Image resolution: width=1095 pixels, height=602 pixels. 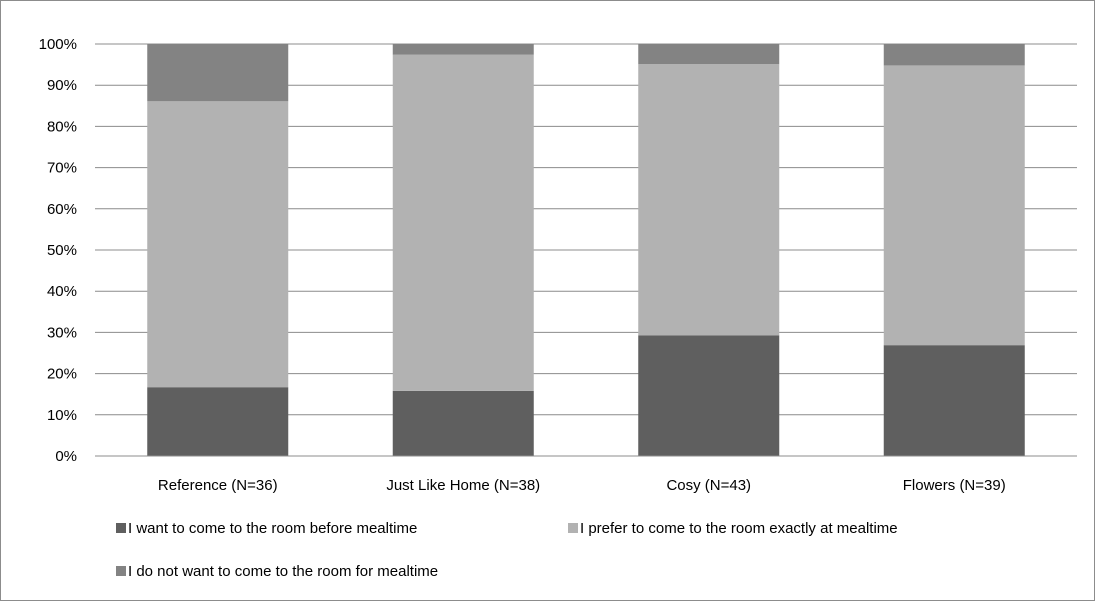 I want to click on y-tick-label: 40%, so click(x=62, y=291).